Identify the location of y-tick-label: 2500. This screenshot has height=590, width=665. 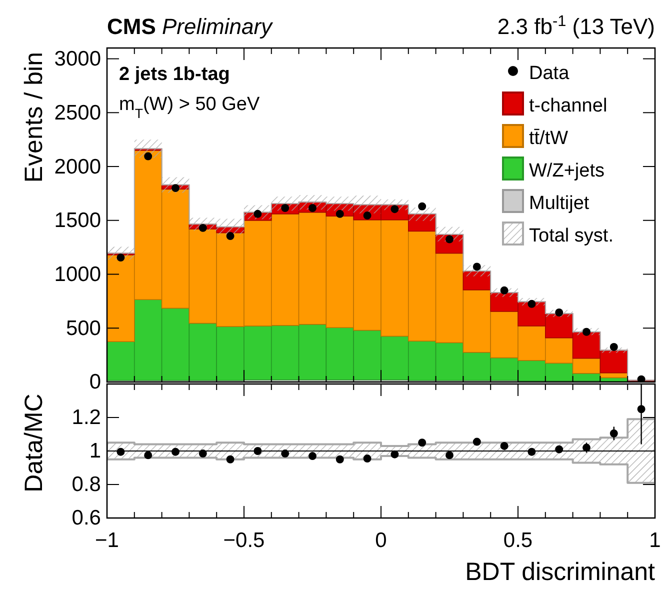
(77, 112).